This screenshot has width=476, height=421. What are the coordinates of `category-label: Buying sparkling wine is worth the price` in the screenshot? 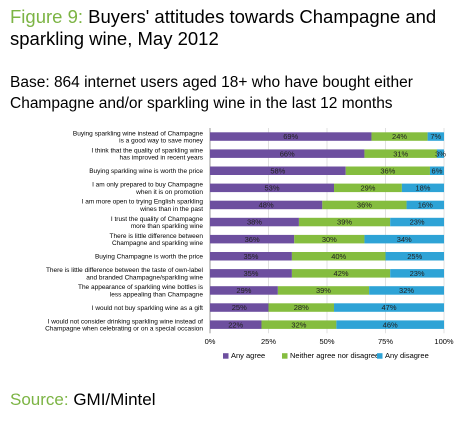 It's located at (146, 171).